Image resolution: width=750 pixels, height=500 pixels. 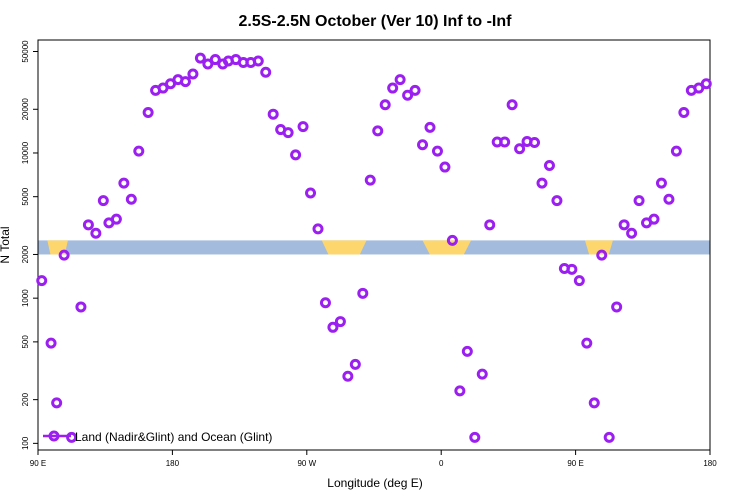 I want to click on y-tick-label: 1000, so click(x=25, y=298).